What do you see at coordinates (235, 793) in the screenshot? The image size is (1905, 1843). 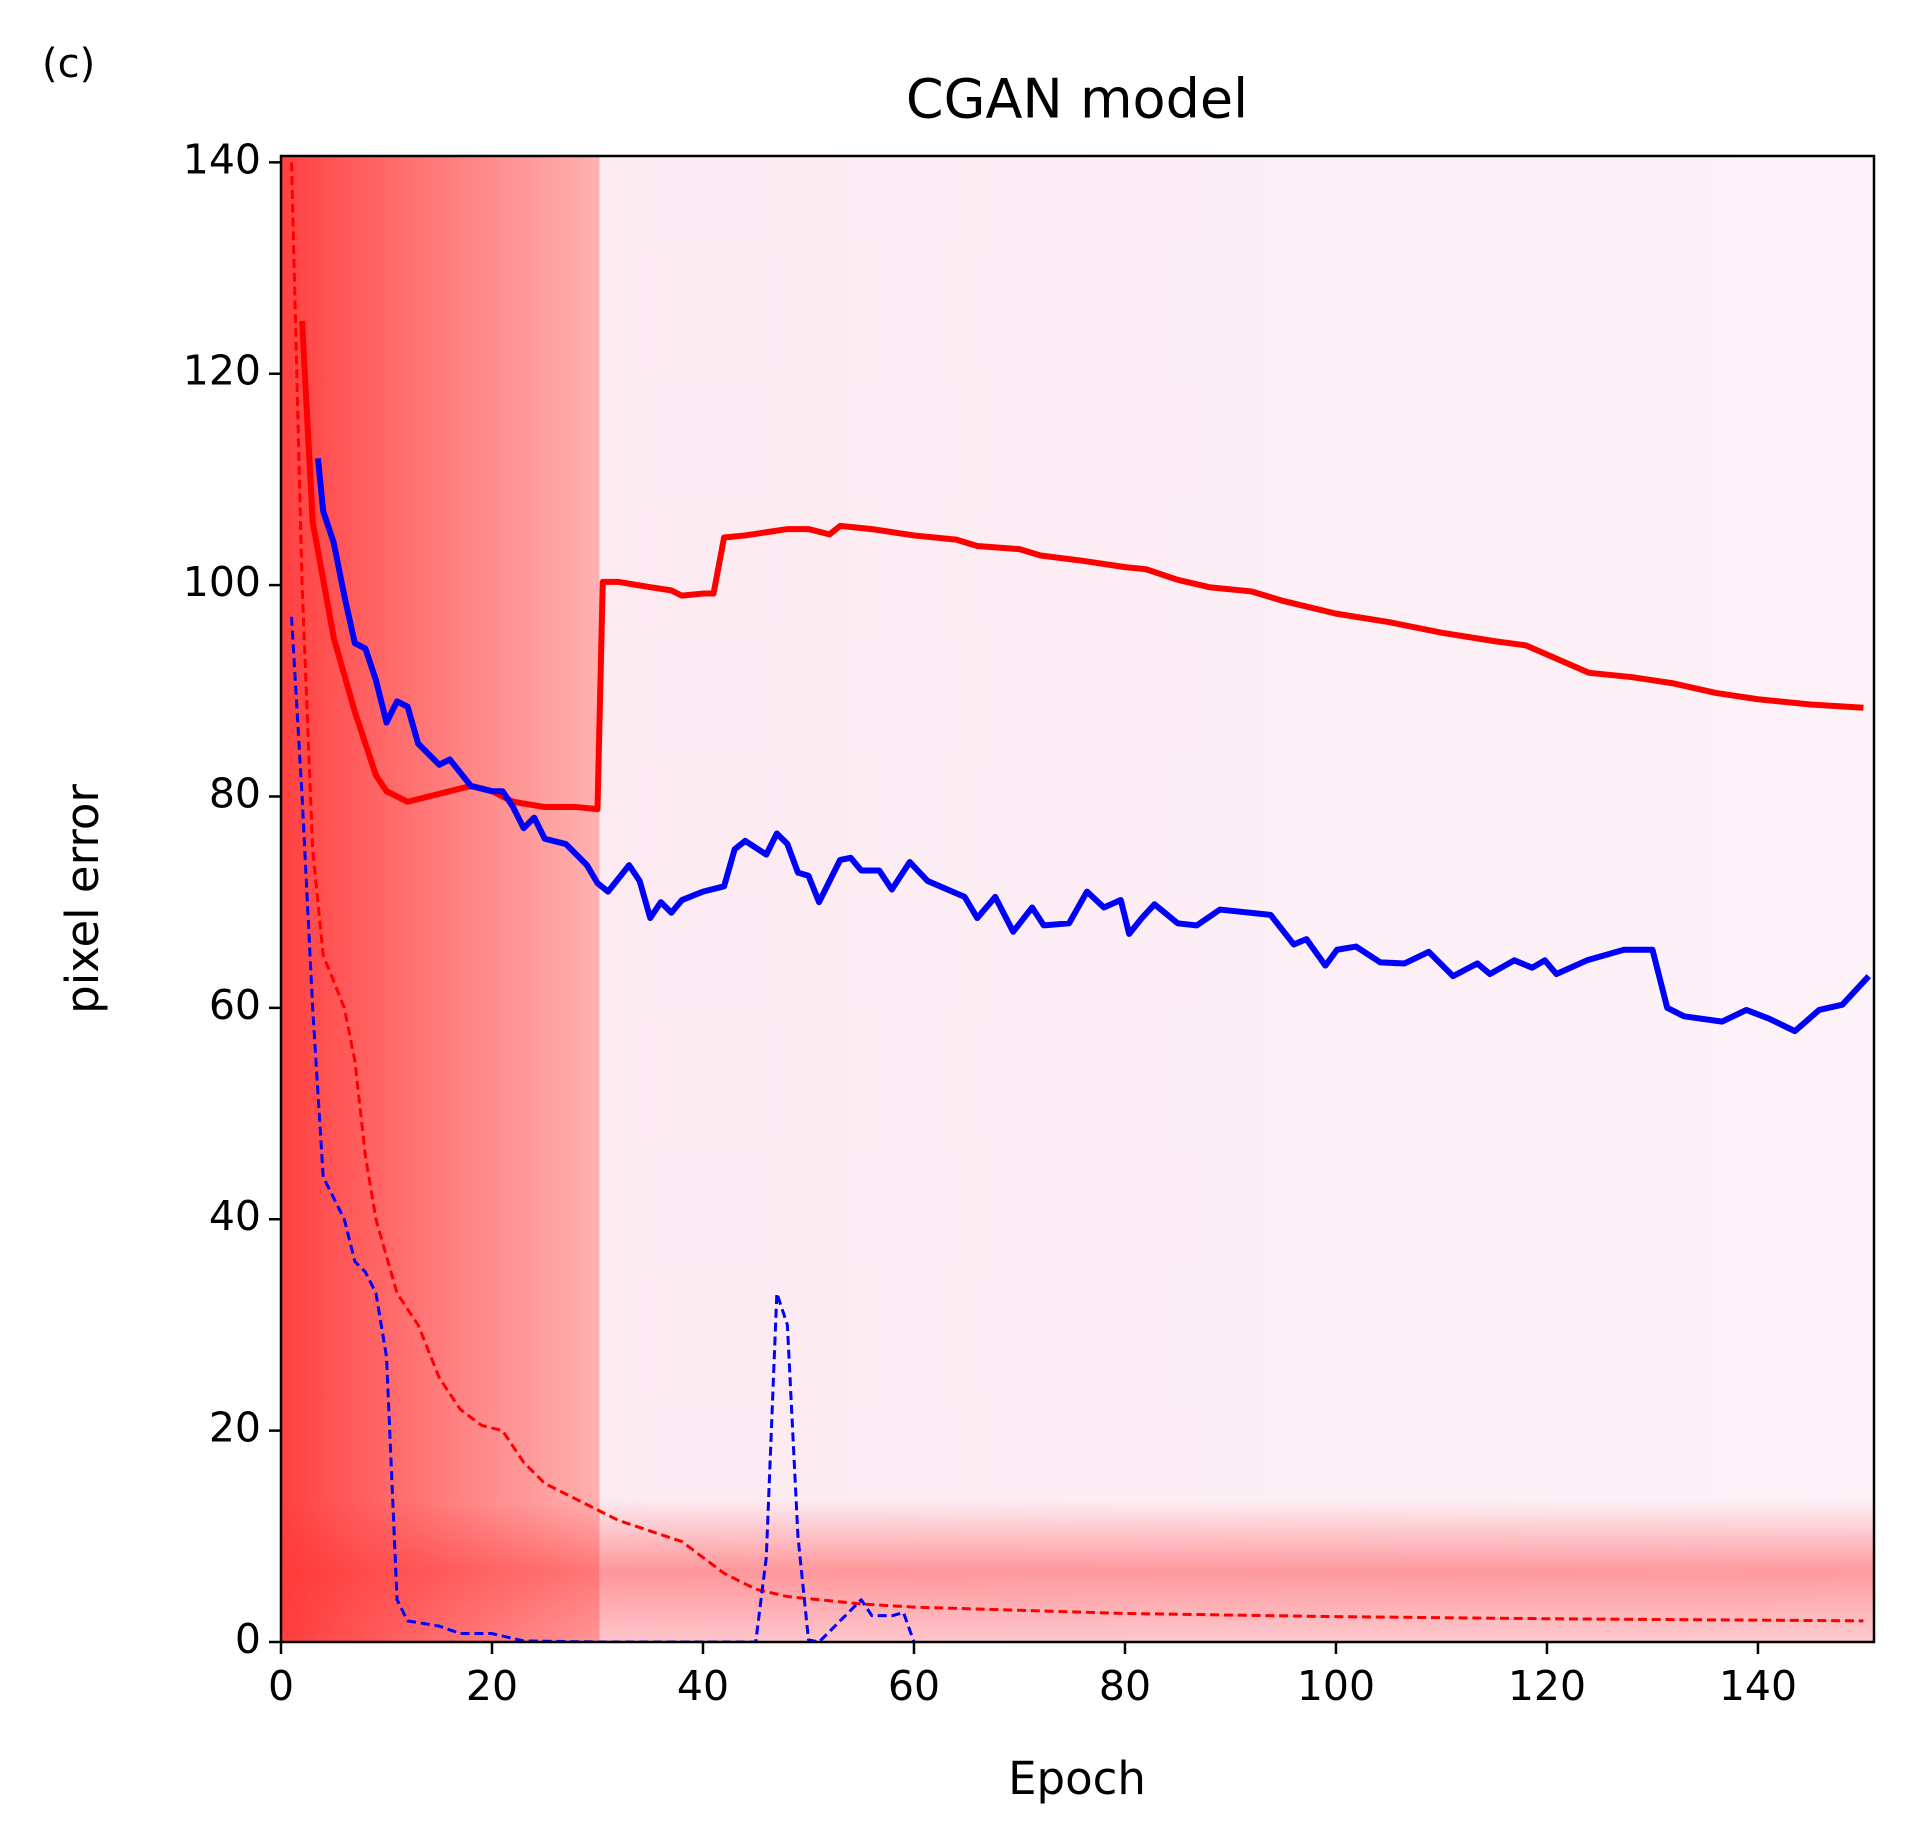 I see `y-tick-label: 80` at bounding box center [235, 793].